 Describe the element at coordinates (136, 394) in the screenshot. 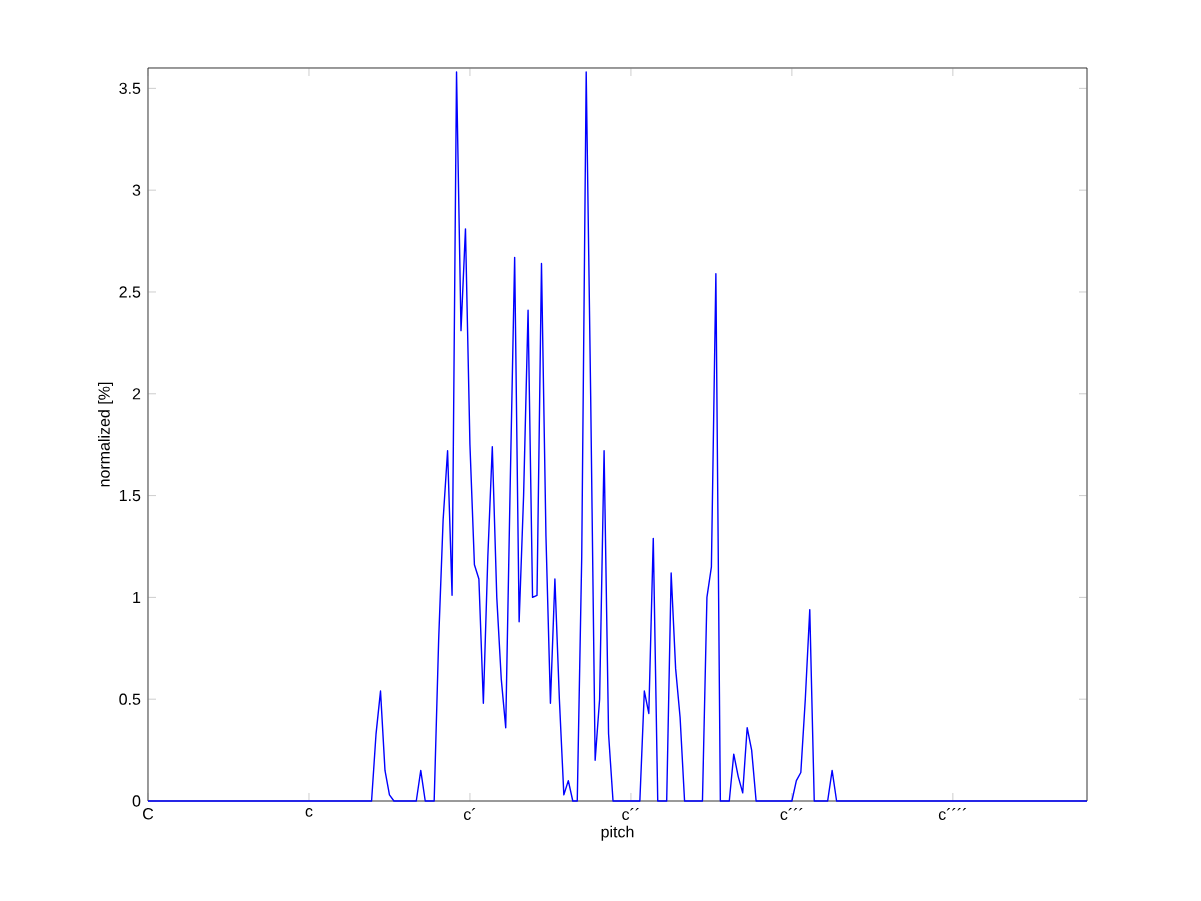

I see `y-tick-label: 2` at that location.